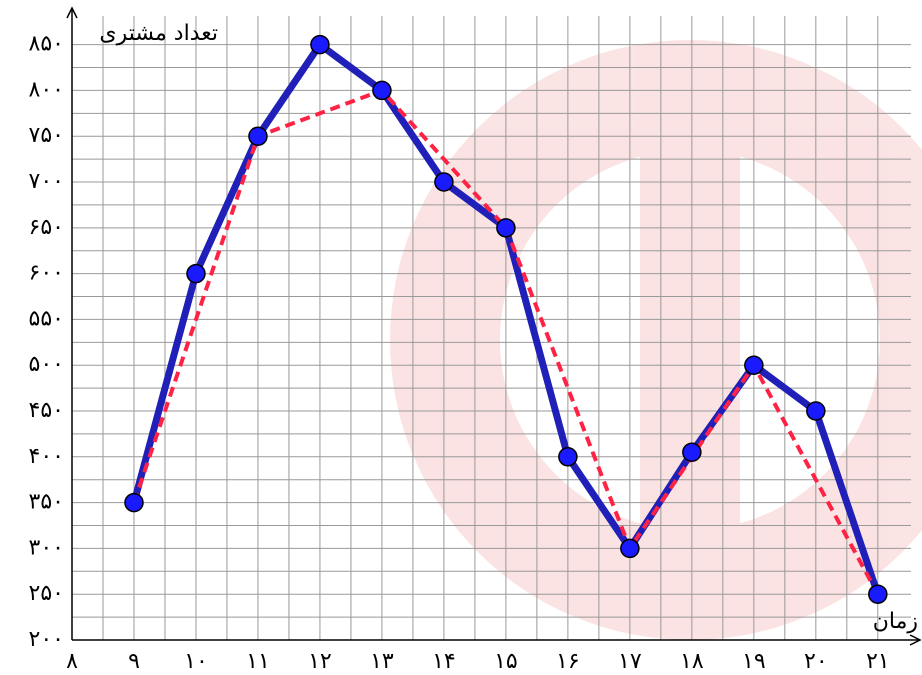 The height and width of the screenshot is (675, 922). I want to click on y-tick-label: ۸۵۰, so click(46, 44).